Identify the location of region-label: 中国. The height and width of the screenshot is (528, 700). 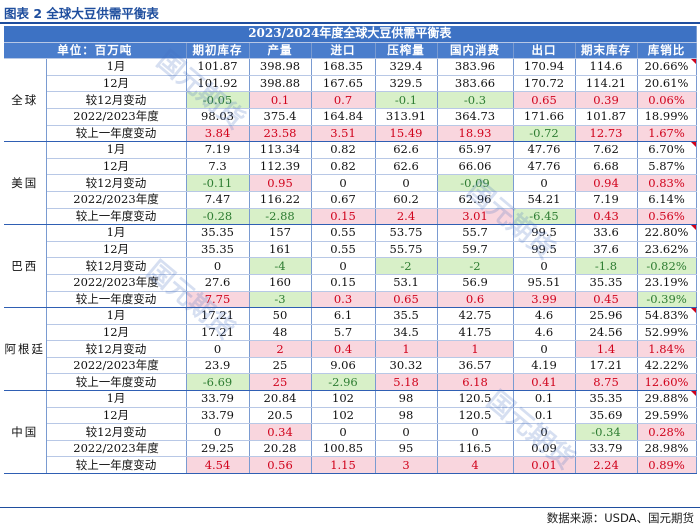
(25, 432).